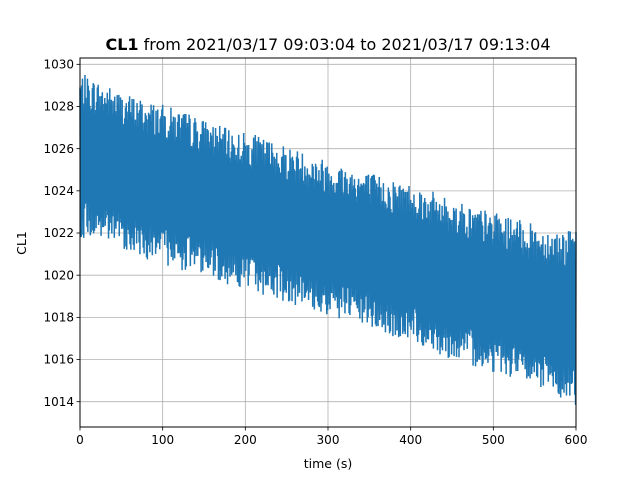 Image resolution: width=640 pixels, height=480 pixels. I want to click on x-axis: 0 100 200 300 400 500 600, so click(331, 437).